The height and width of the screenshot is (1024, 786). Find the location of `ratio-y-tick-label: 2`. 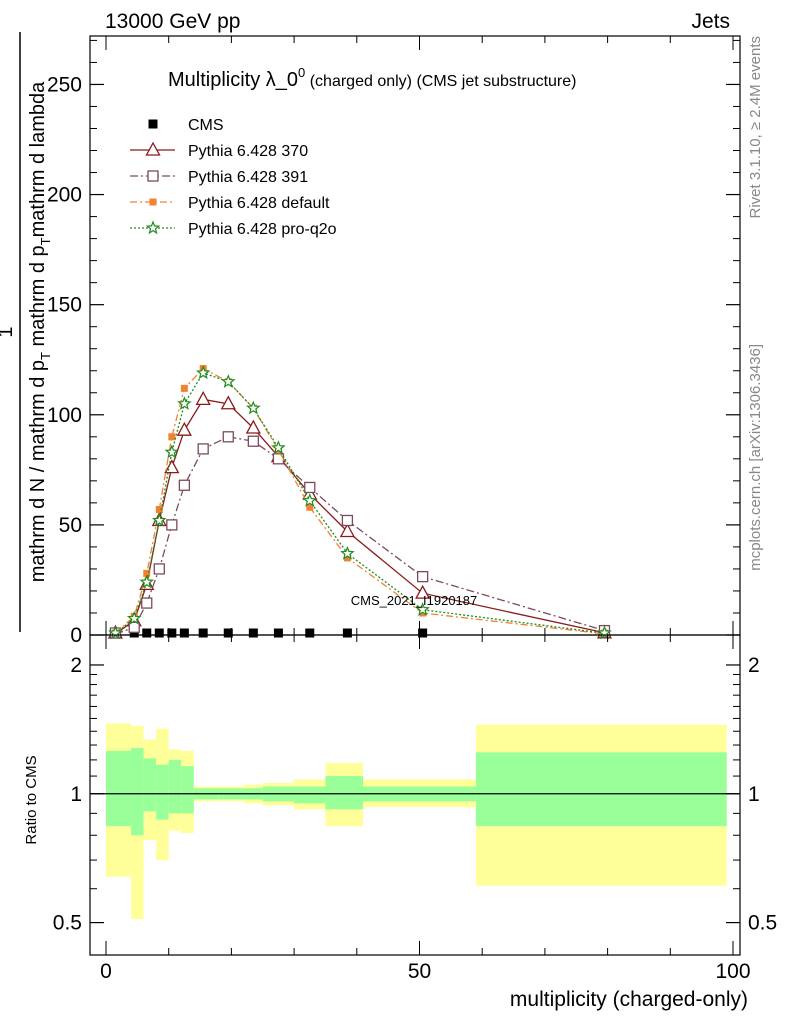

ratio-y-tick-label: 2 is located at coordinates (76, 665).